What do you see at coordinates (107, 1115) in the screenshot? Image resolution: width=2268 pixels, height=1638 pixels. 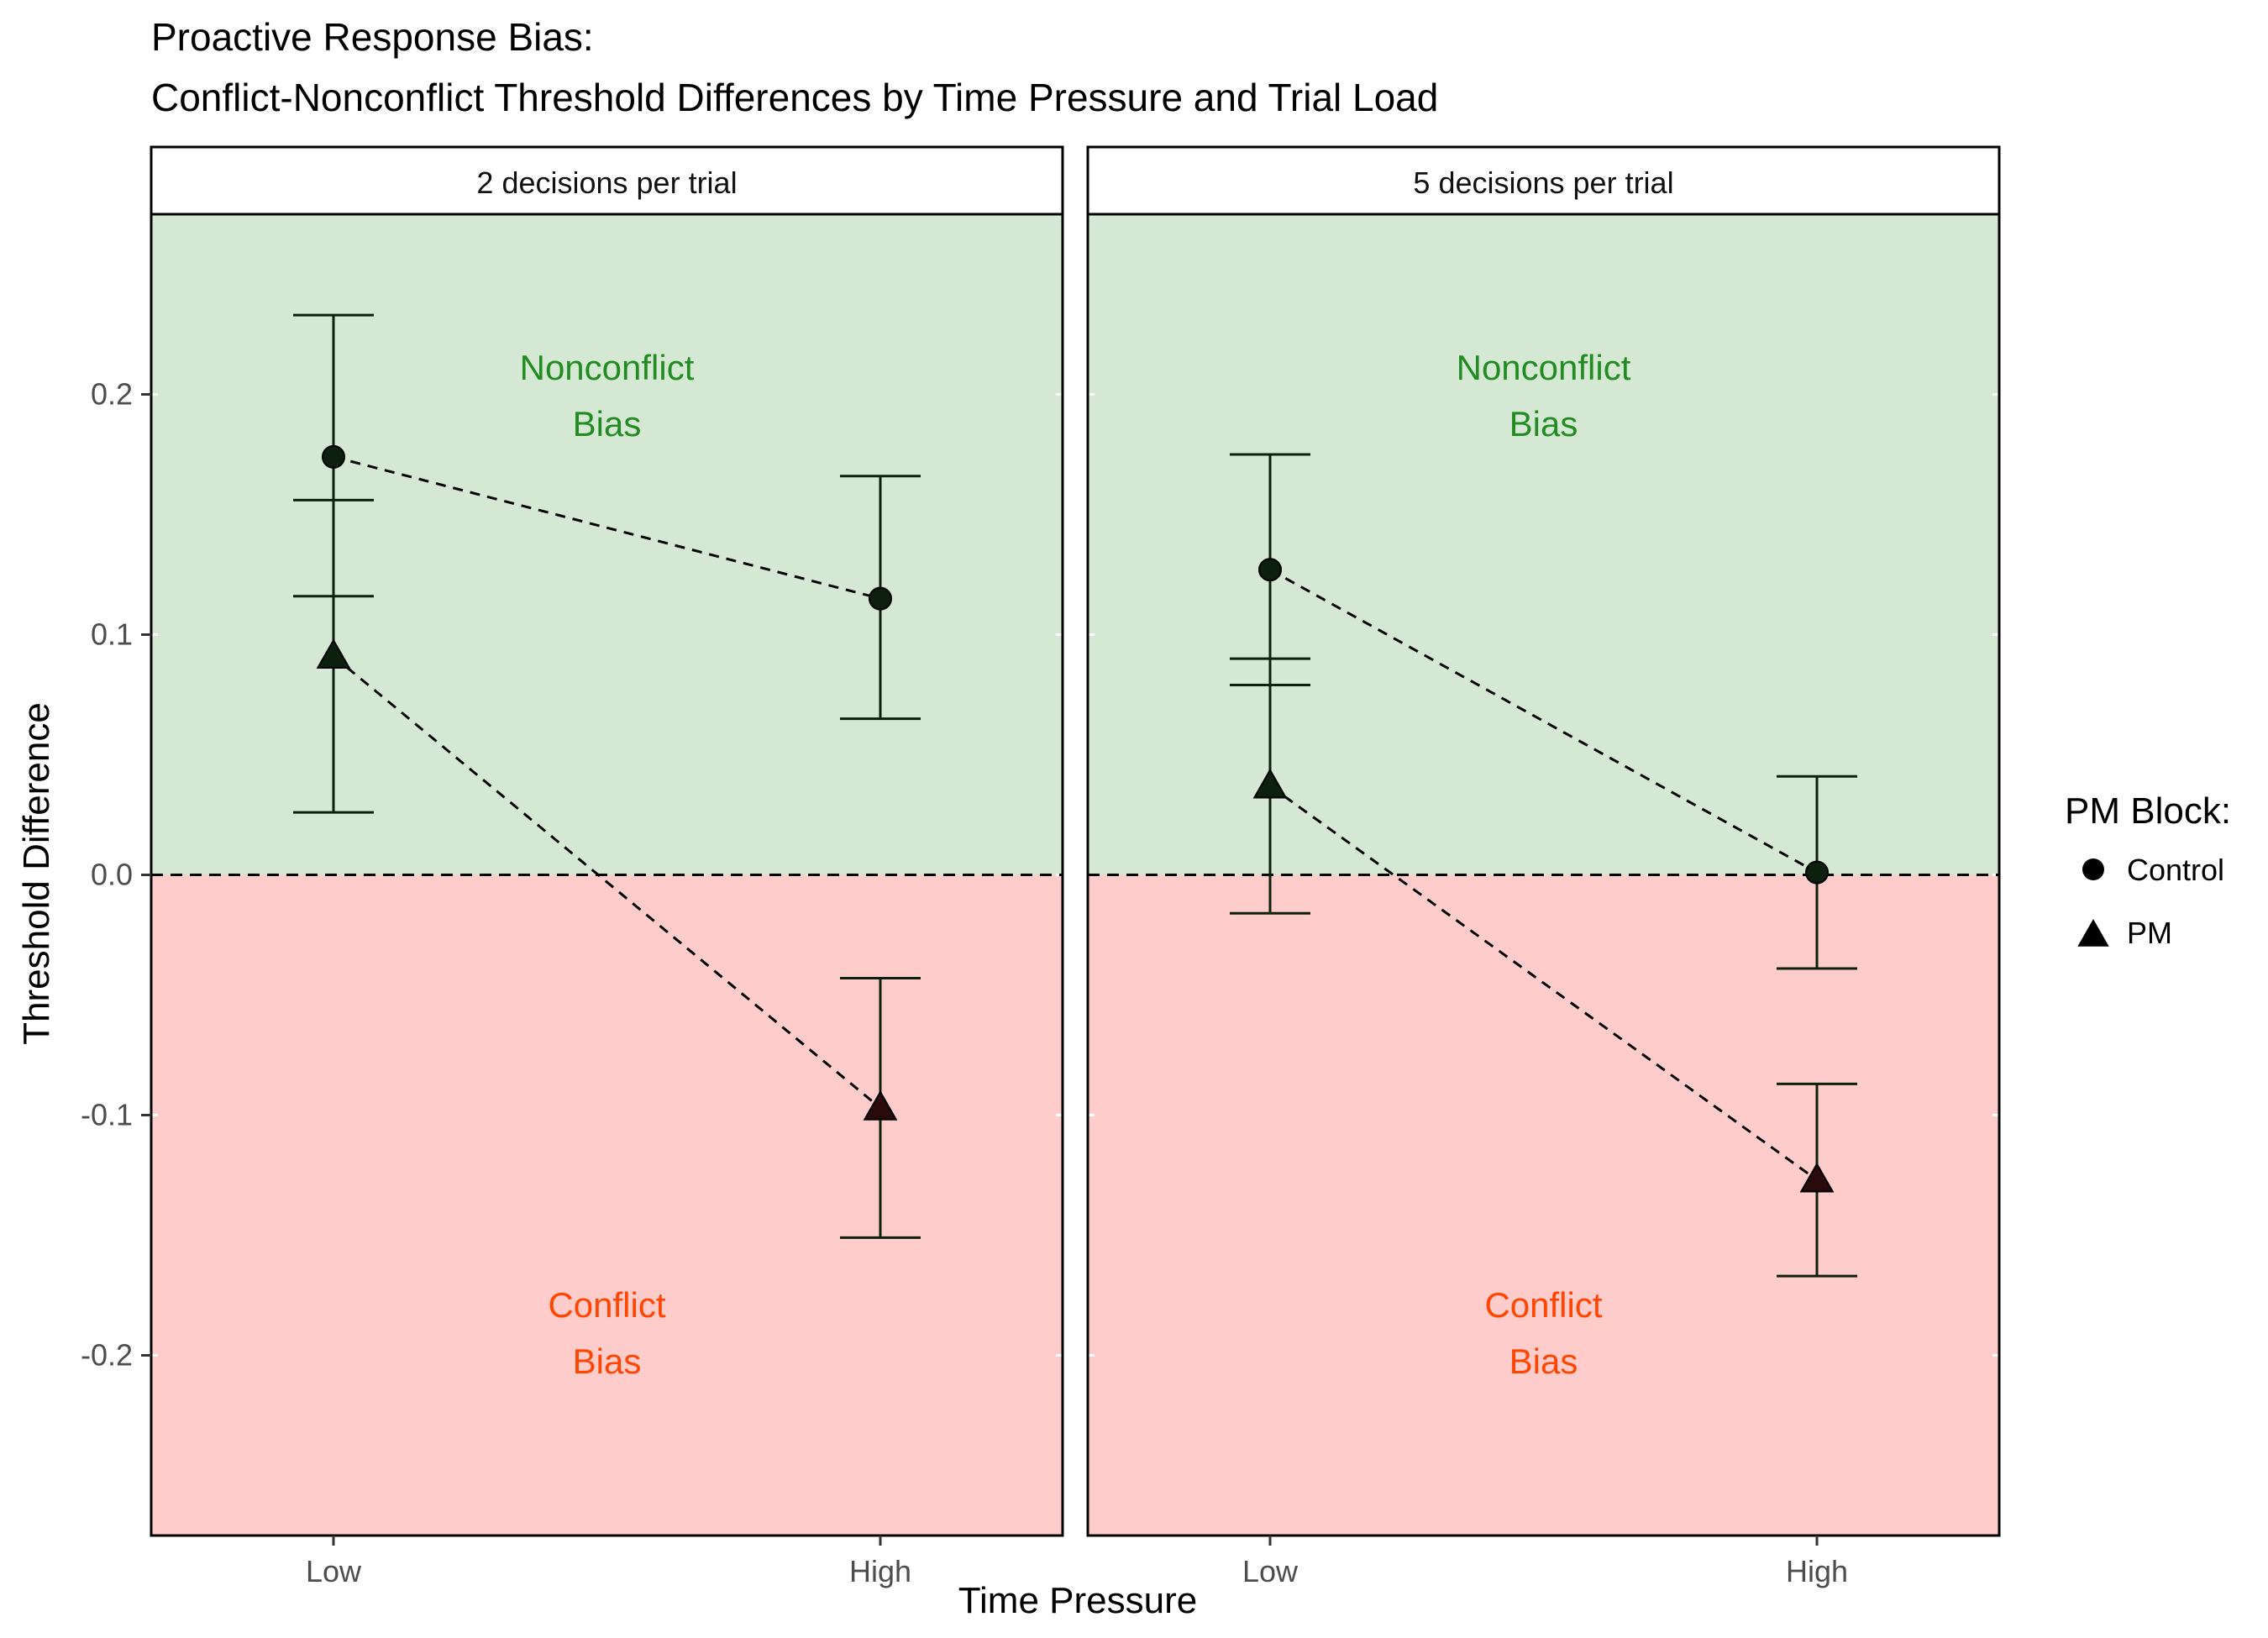 I see `y-tick-label: -0.1` at bounding box center [107, 1115].